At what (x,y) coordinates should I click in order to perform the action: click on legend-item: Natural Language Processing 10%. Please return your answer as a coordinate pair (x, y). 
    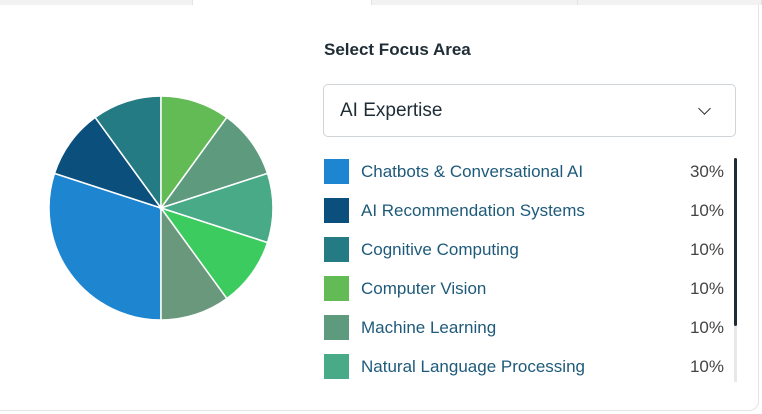
    Looking at the image, I should click on (524, 364).